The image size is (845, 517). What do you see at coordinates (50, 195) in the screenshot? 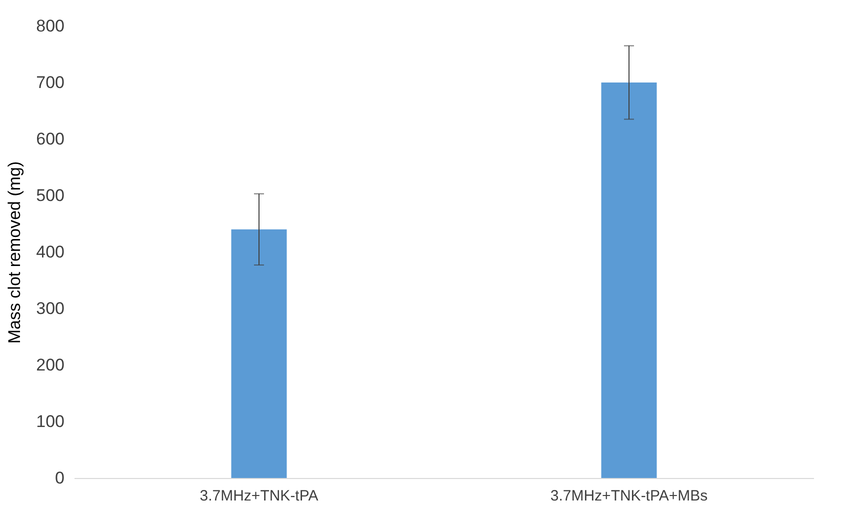
I see `y-tick-label: 500` at bounding box center [50, 195].